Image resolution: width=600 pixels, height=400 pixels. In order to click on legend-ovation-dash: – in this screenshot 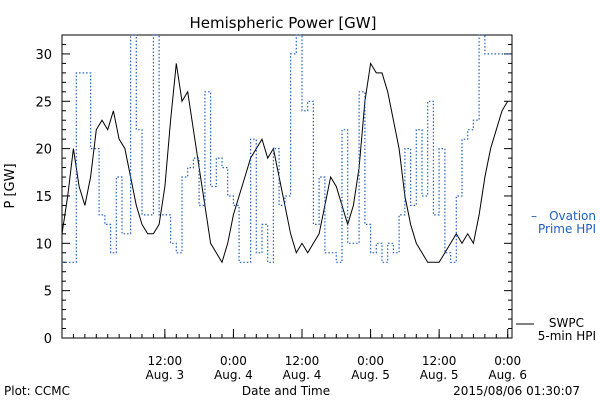, I will do `click(534, 216)`.